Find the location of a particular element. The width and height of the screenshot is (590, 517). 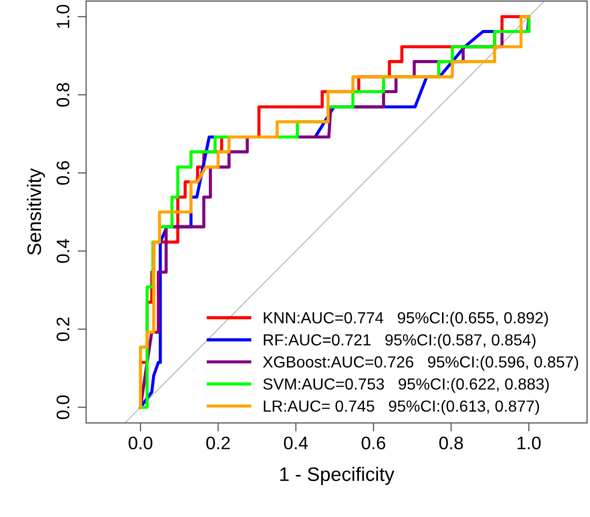

x-tick-label: 0.4 is located at coordinates (296, 443).